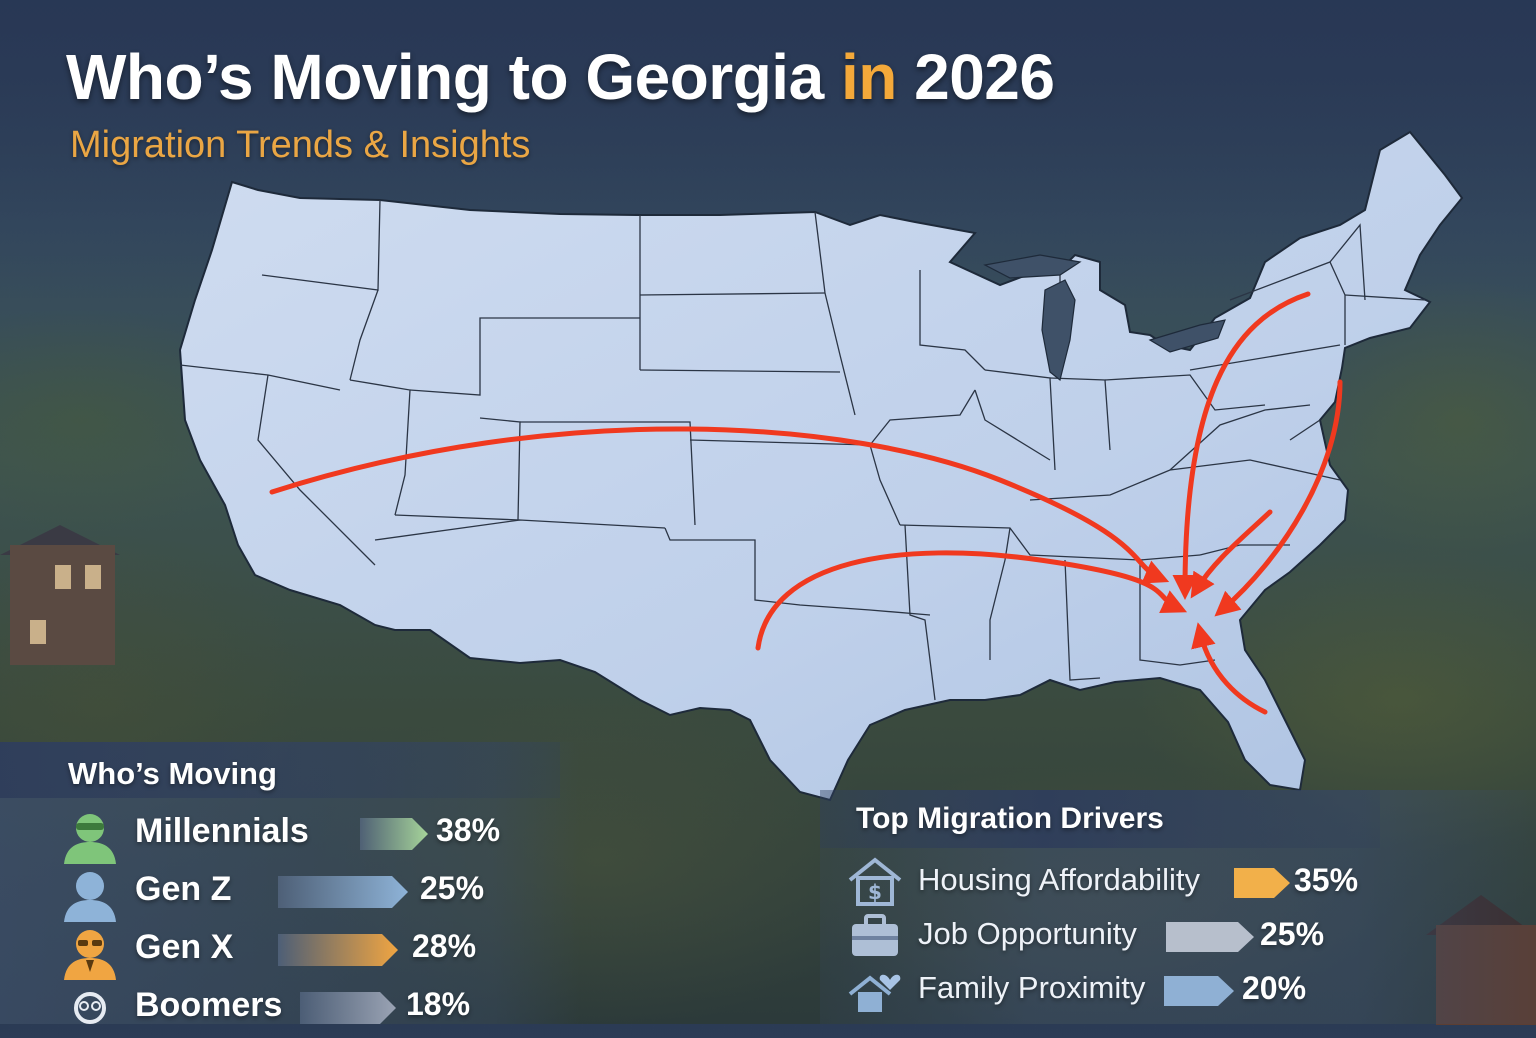  What do you see at coordinates (90, 897) in the screenshot?
I see `gen-z-person-icon` at bounding box center [90, 897].